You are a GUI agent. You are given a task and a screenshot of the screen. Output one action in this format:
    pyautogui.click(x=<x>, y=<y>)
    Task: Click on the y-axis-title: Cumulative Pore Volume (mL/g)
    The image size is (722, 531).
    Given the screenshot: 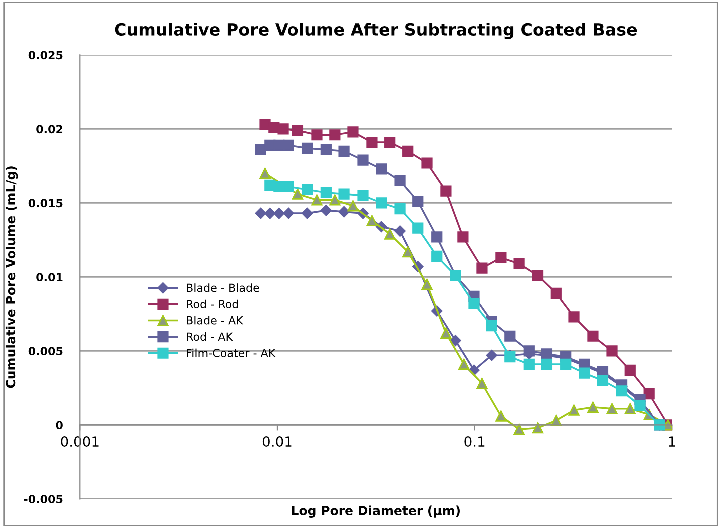 What is the action you would take?
    pyautogui.click(x=12, y=277)
    